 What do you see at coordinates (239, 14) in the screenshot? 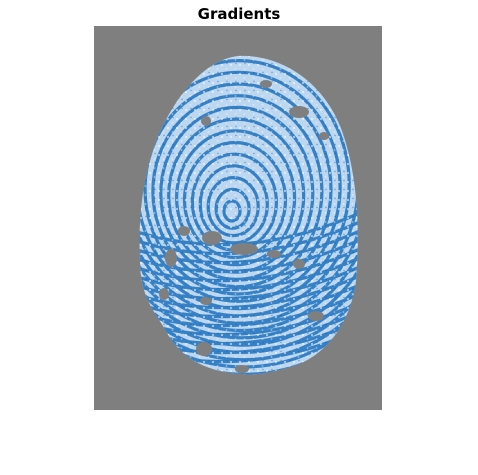
I see `figure-title: Gradients` at bounding box center [239, 14].